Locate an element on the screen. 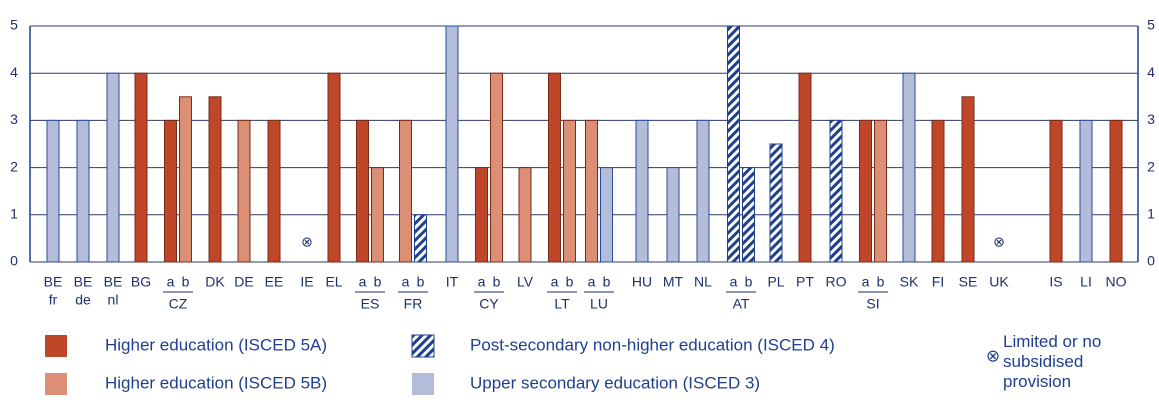  x-tick-label: AT is located at coordinates (741, 304).